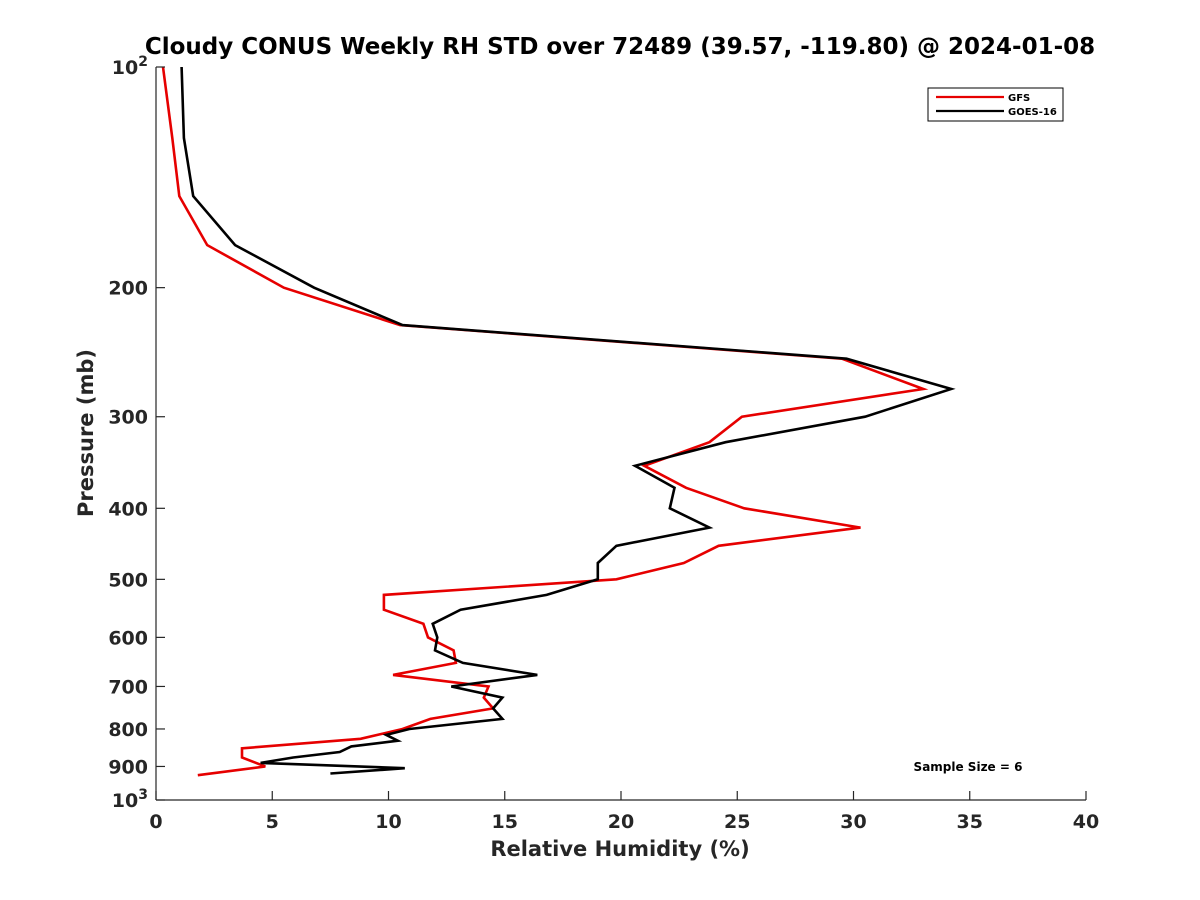 This screenshot has height=900, width=1200. Describe the element at coordinates (853, 822) in the screenshot. I see `x-tick-label: 30` at that location.